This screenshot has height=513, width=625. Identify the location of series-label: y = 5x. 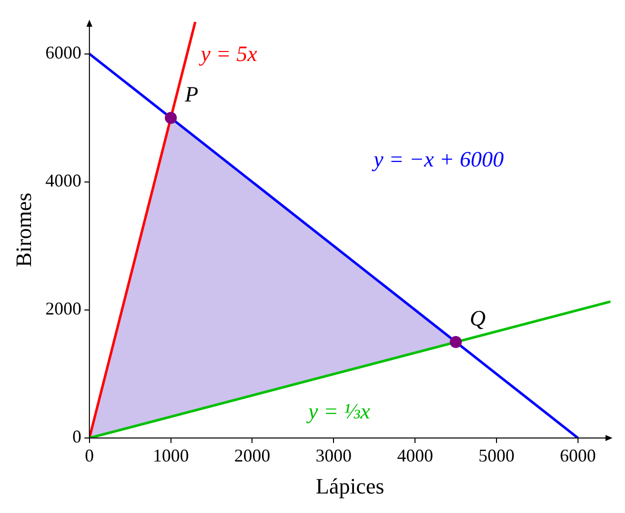
(228, 53).